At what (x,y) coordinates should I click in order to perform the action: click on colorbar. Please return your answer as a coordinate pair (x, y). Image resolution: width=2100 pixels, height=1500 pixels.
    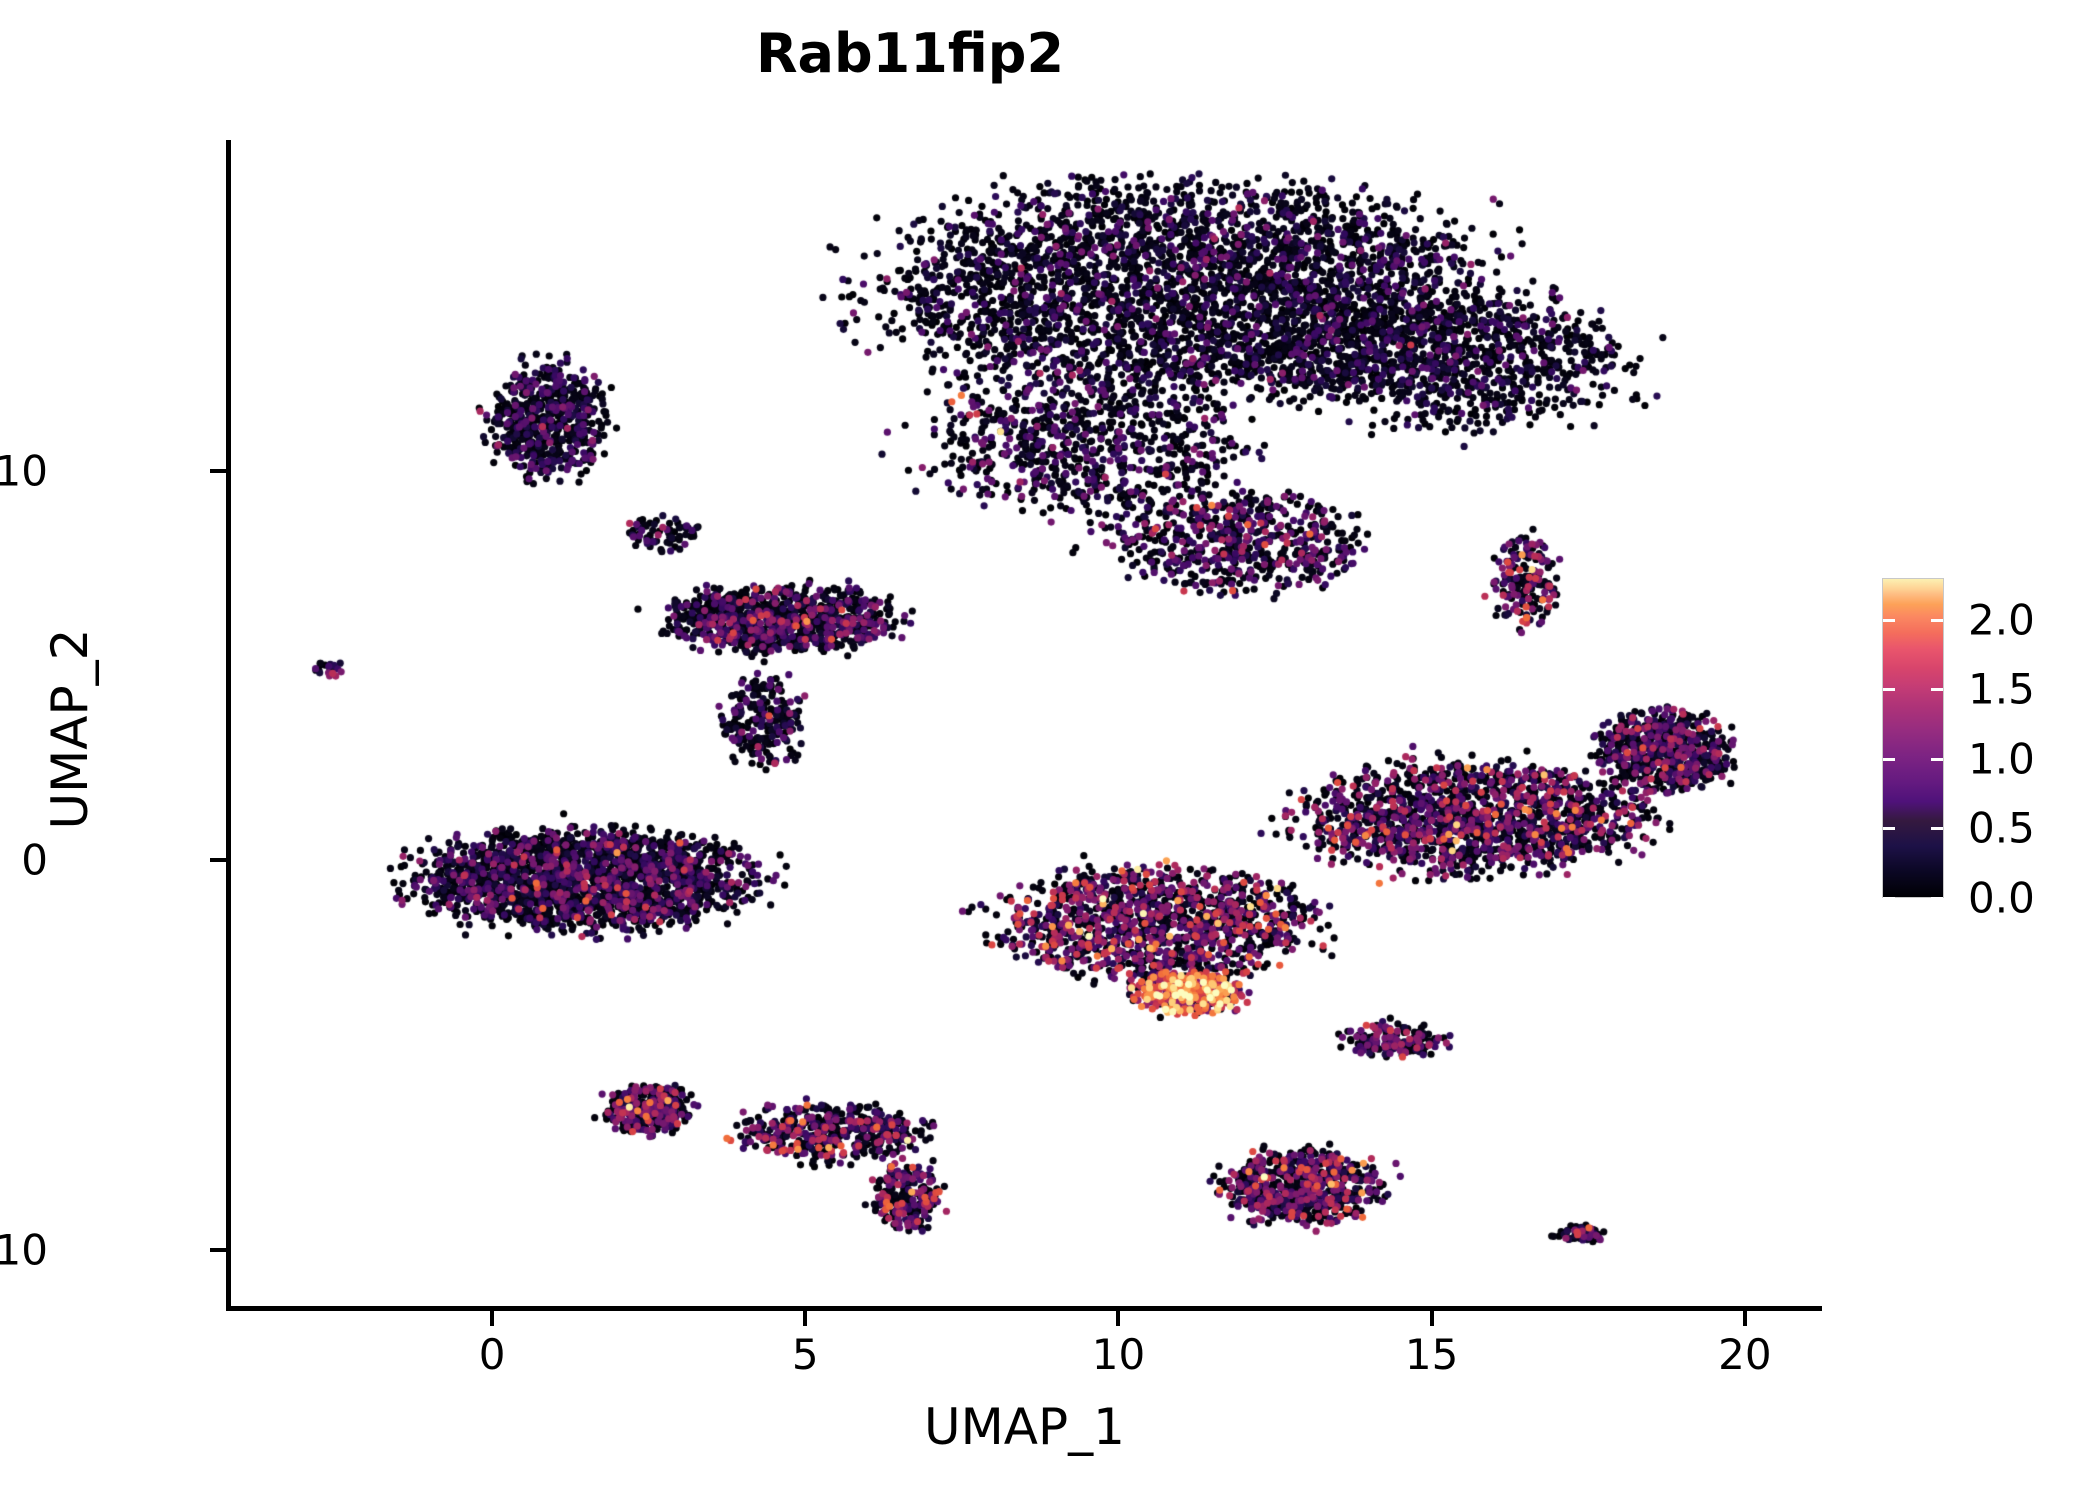
    Looking at the image, I should click on (1913, 738).